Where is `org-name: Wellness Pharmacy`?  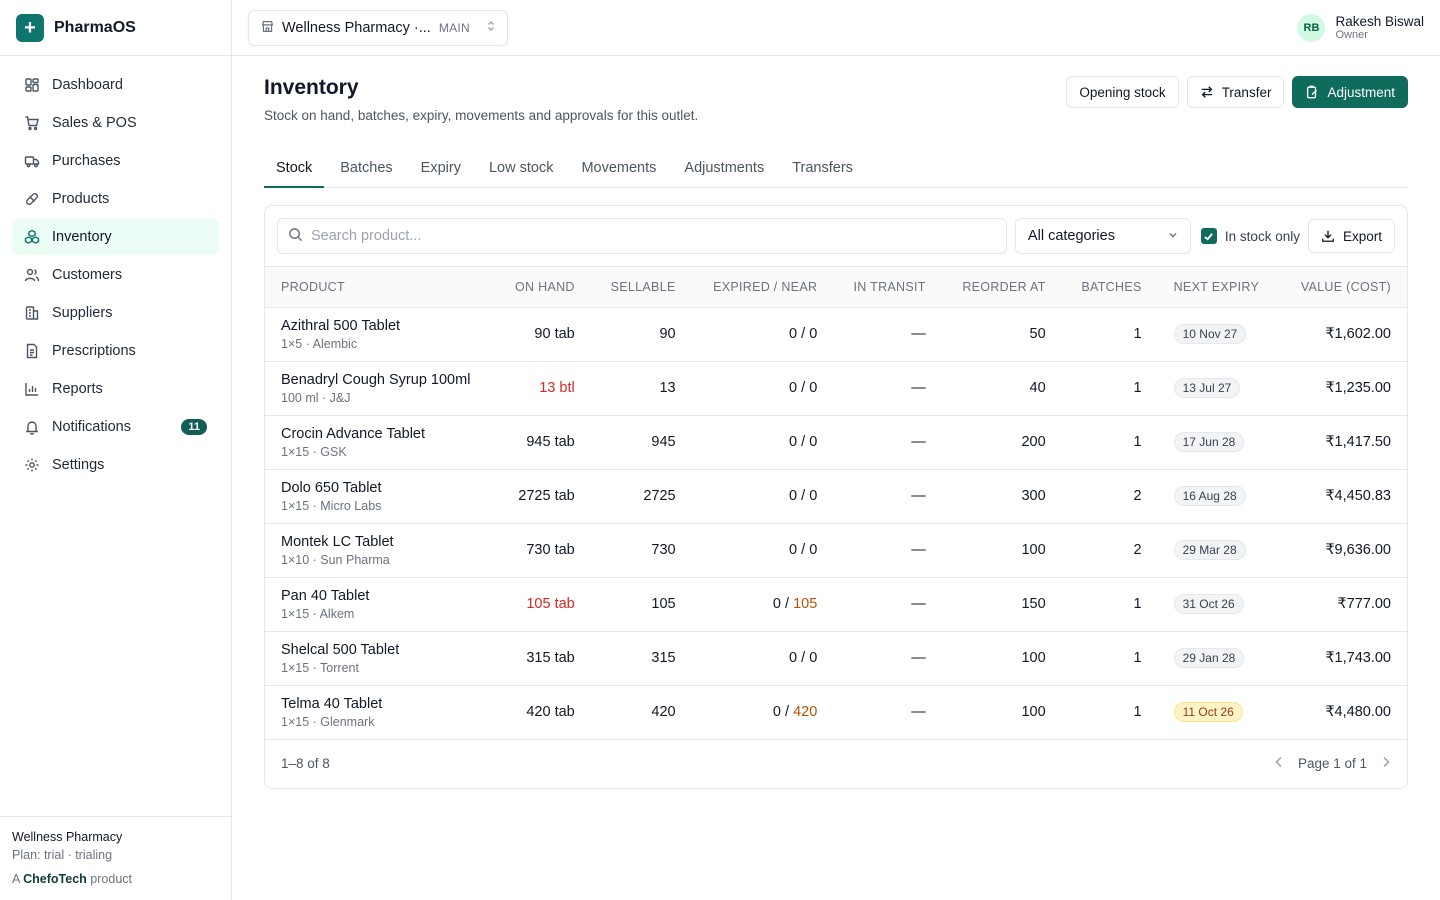
org-name: Wellness Pharmacy is located at coordinates (67, 837).